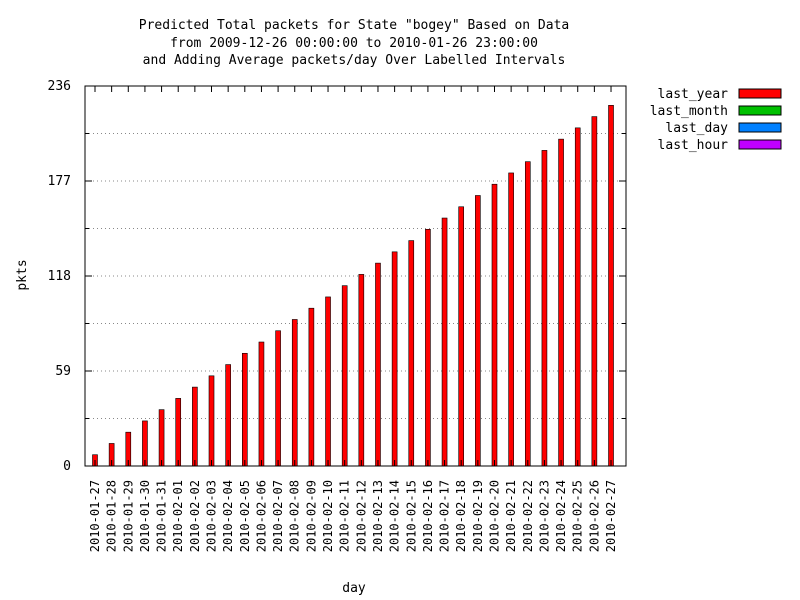 The width and height of the screenshot is (800, 600). What do you see at coordinates (59, 86) in the screenshot?
I see `y-tick-label: 236` at bounding box center [59, 86].